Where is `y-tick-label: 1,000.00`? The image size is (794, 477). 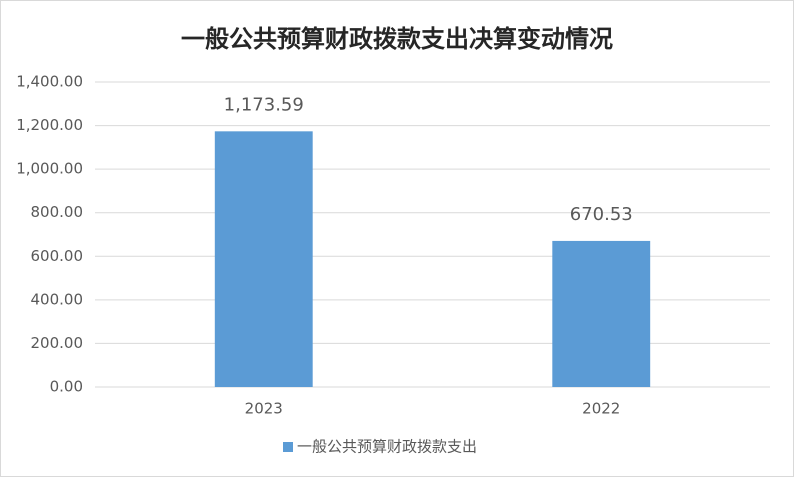
y-tick-label: 1,000.00 is located at coordinates (49, 169).